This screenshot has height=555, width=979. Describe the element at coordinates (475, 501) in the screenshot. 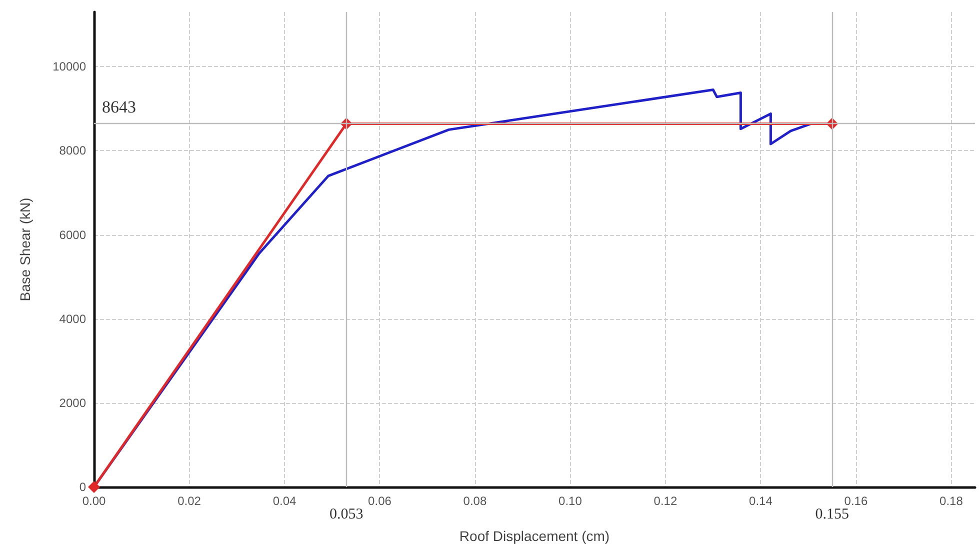

I see `x-tick-label: 0.08` at that location.